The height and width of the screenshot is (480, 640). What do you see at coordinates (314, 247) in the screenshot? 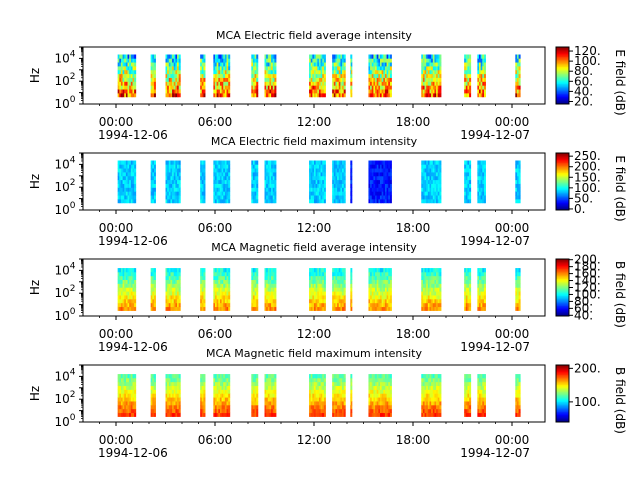
I see `panel-title: MCA Magnetic field average intensity` at bounding box center [314, 247].